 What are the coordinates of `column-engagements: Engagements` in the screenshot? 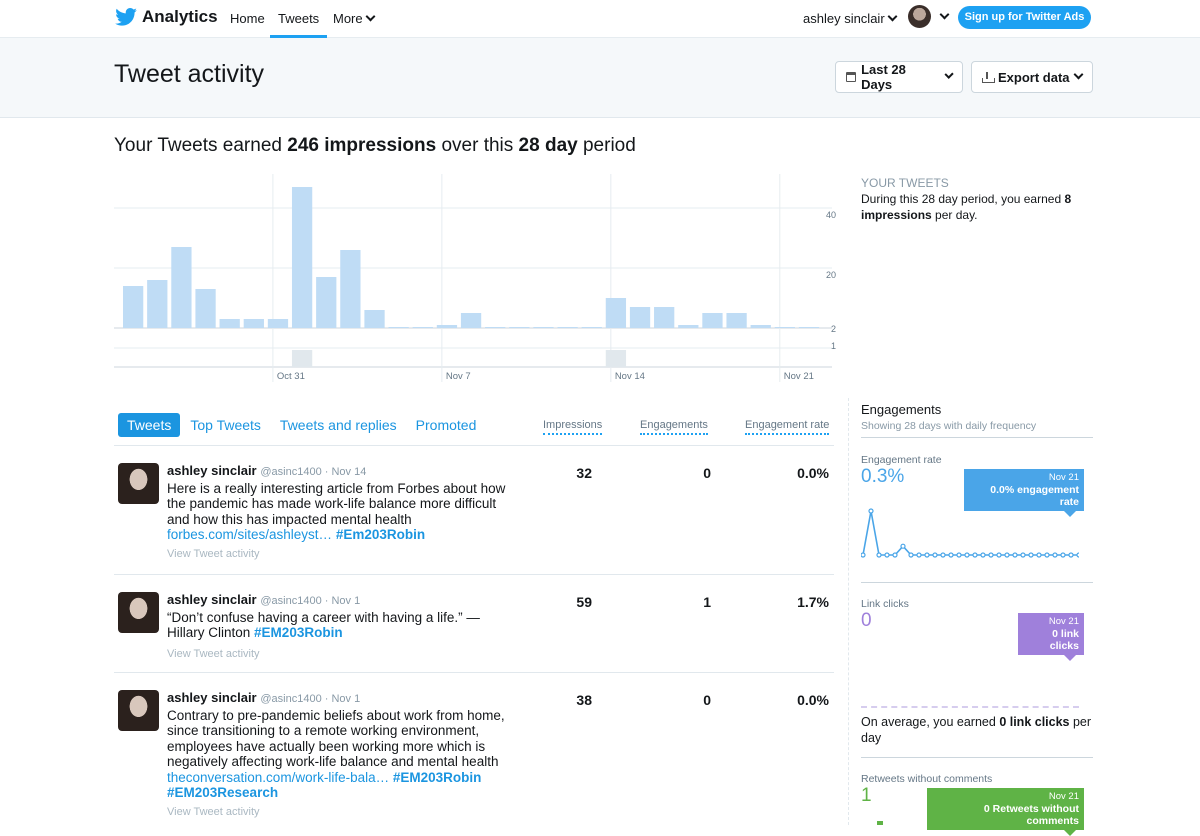 It's located at (674, 427).